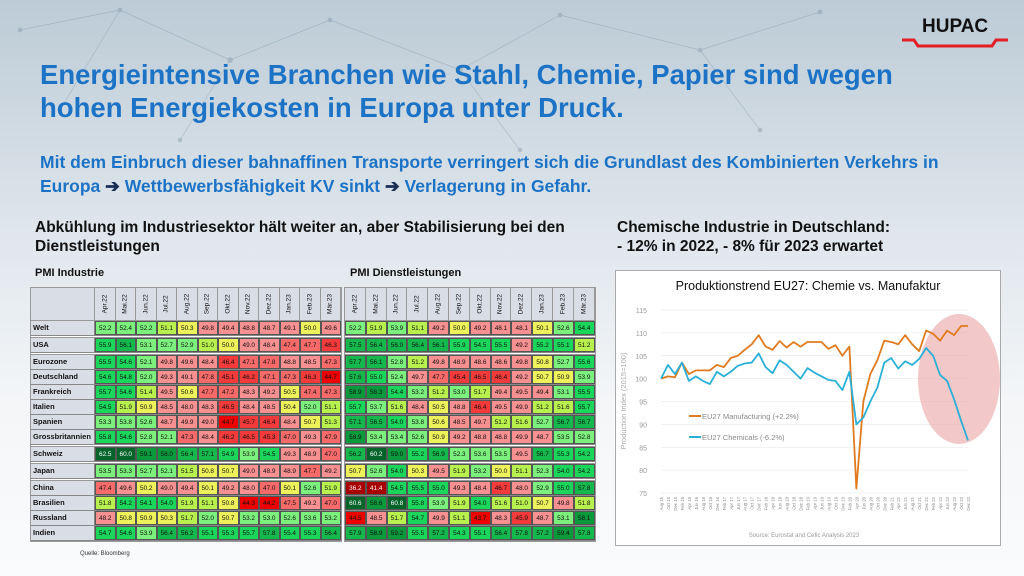 The height and width of the screenshot is (576, 1024). I want to click on y-tick-label: 105, so click(641, 357).